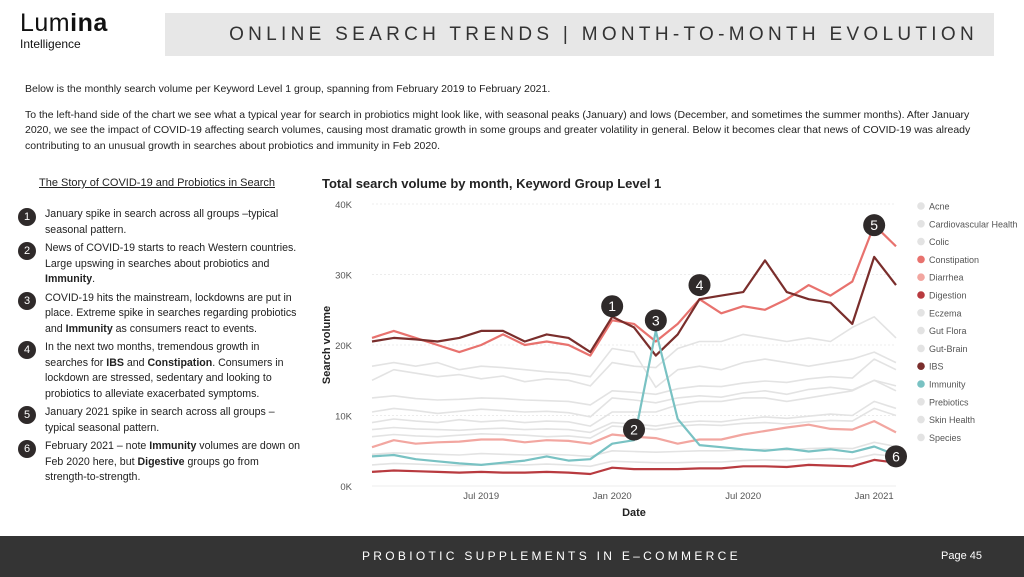 This screenshot has height=577, width=1024. I want to click on legend-item: Eczema, so click(939, 313).